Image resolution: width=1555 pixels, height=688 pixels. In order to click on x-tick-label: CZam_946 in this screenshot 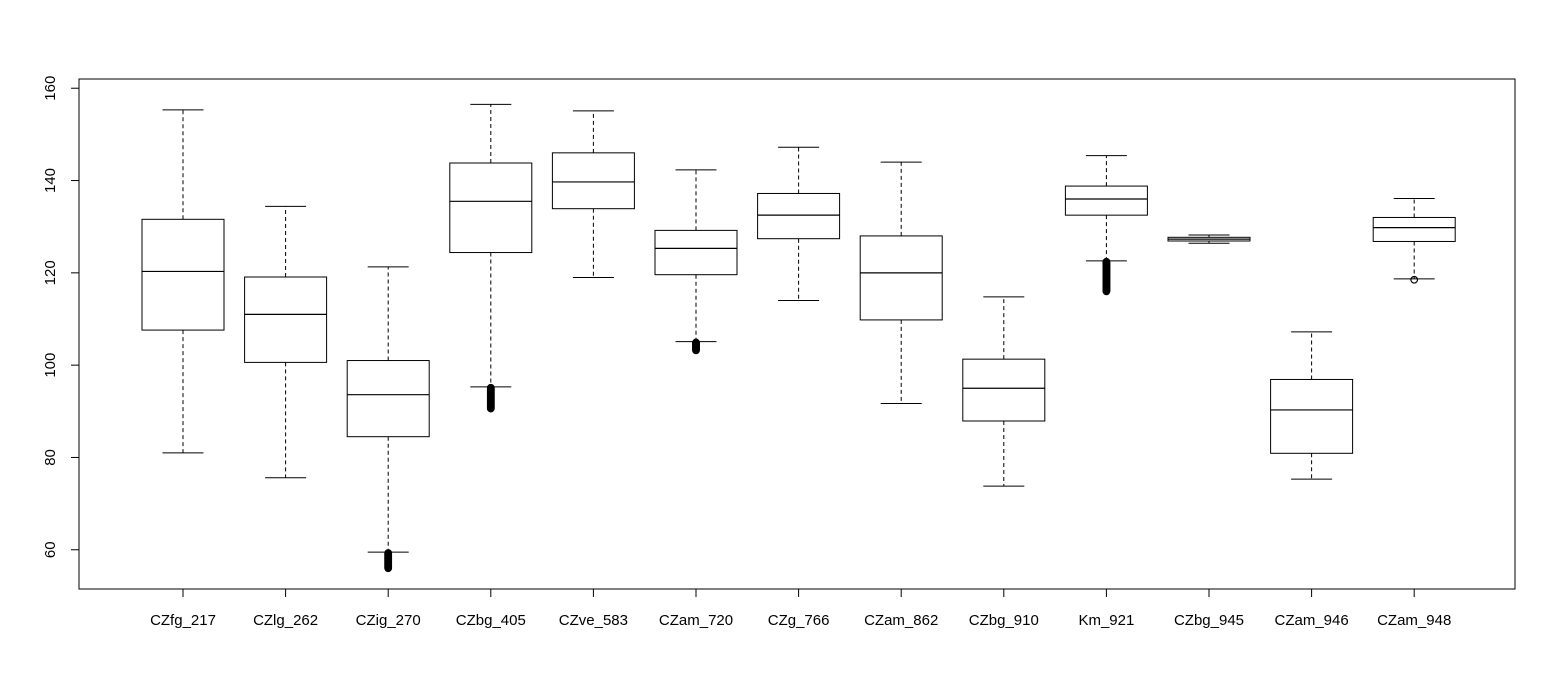, I will do `click(1311, 620)`.